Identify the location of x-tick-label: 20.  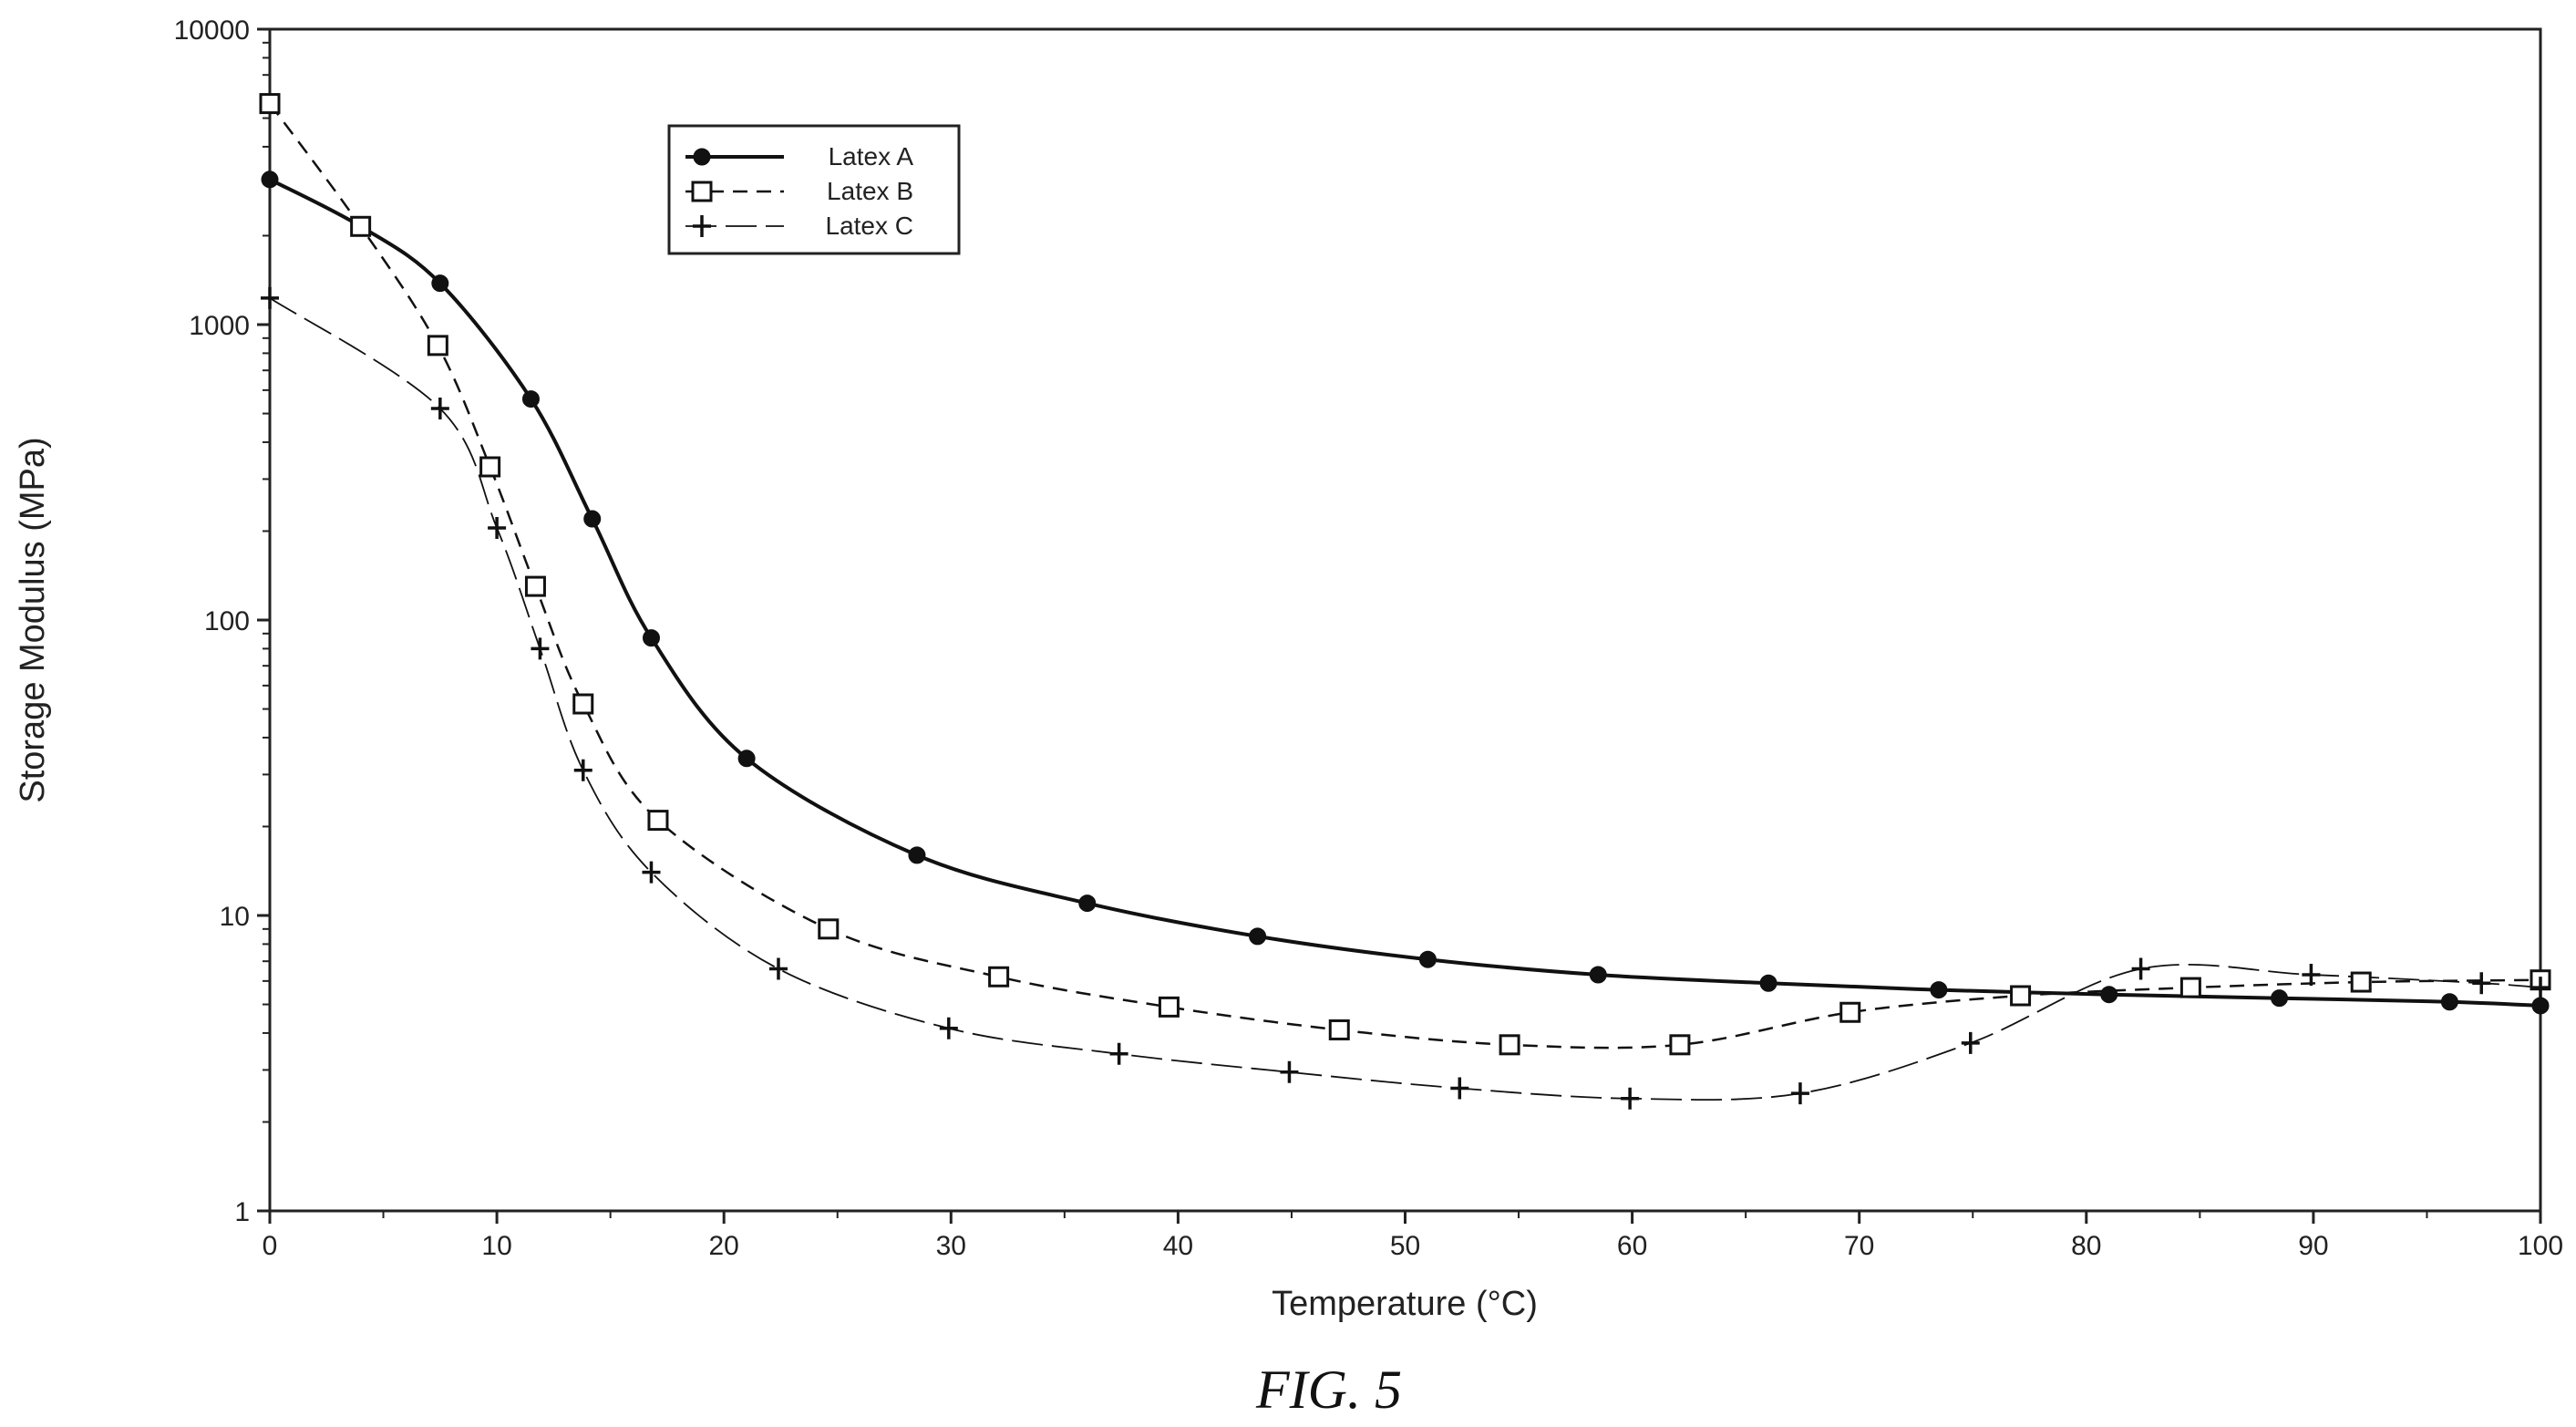
(724, 1246).